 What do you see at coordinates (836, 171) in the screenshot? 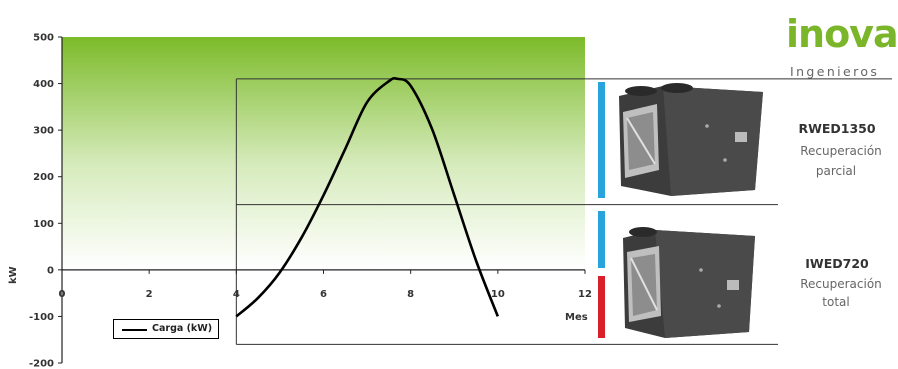
I see `machine-1-desc-line2: parcial` at bounding box center [836, 171].